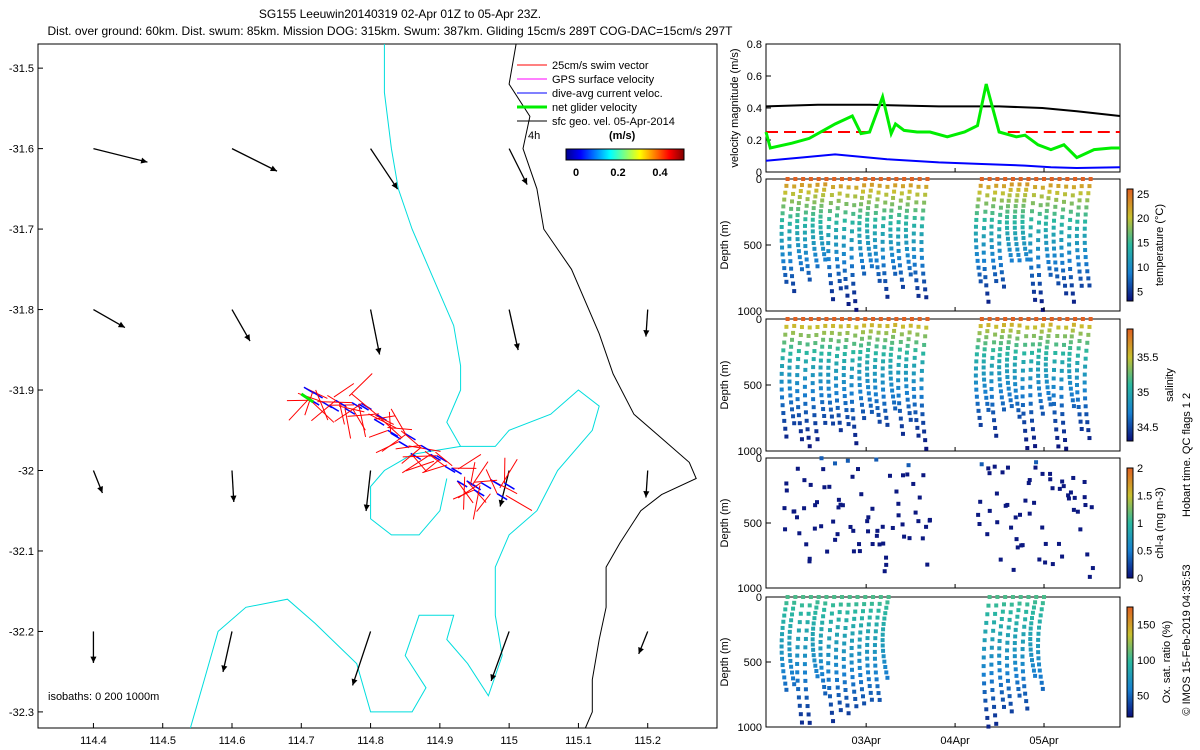 Image resolution: width=1200 pixels, height=750 pixels. Describe the element at coordinates (410, 437) in the screenshot. I see `dac-vector` at that location.